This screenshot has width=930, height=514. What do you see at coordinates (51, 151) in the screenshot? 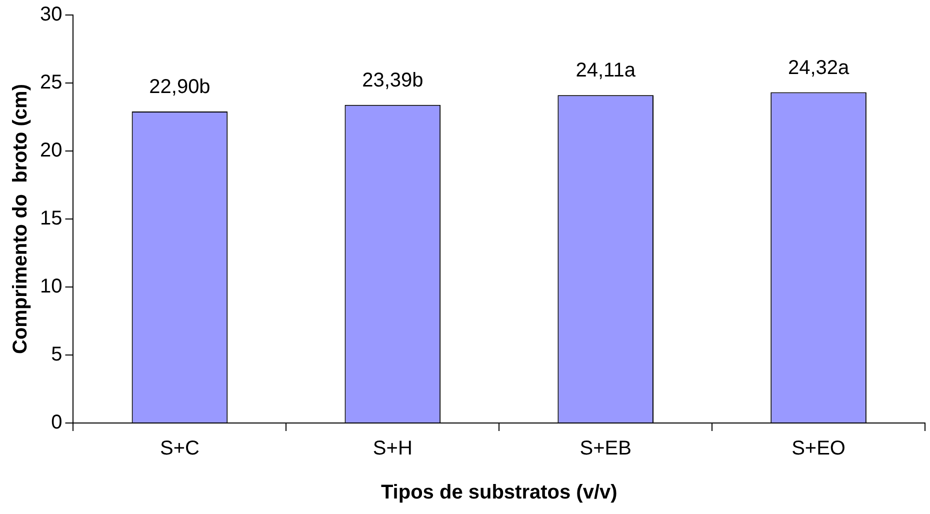
I see `y-tick-label: 20` at bounding box center [51, 151].